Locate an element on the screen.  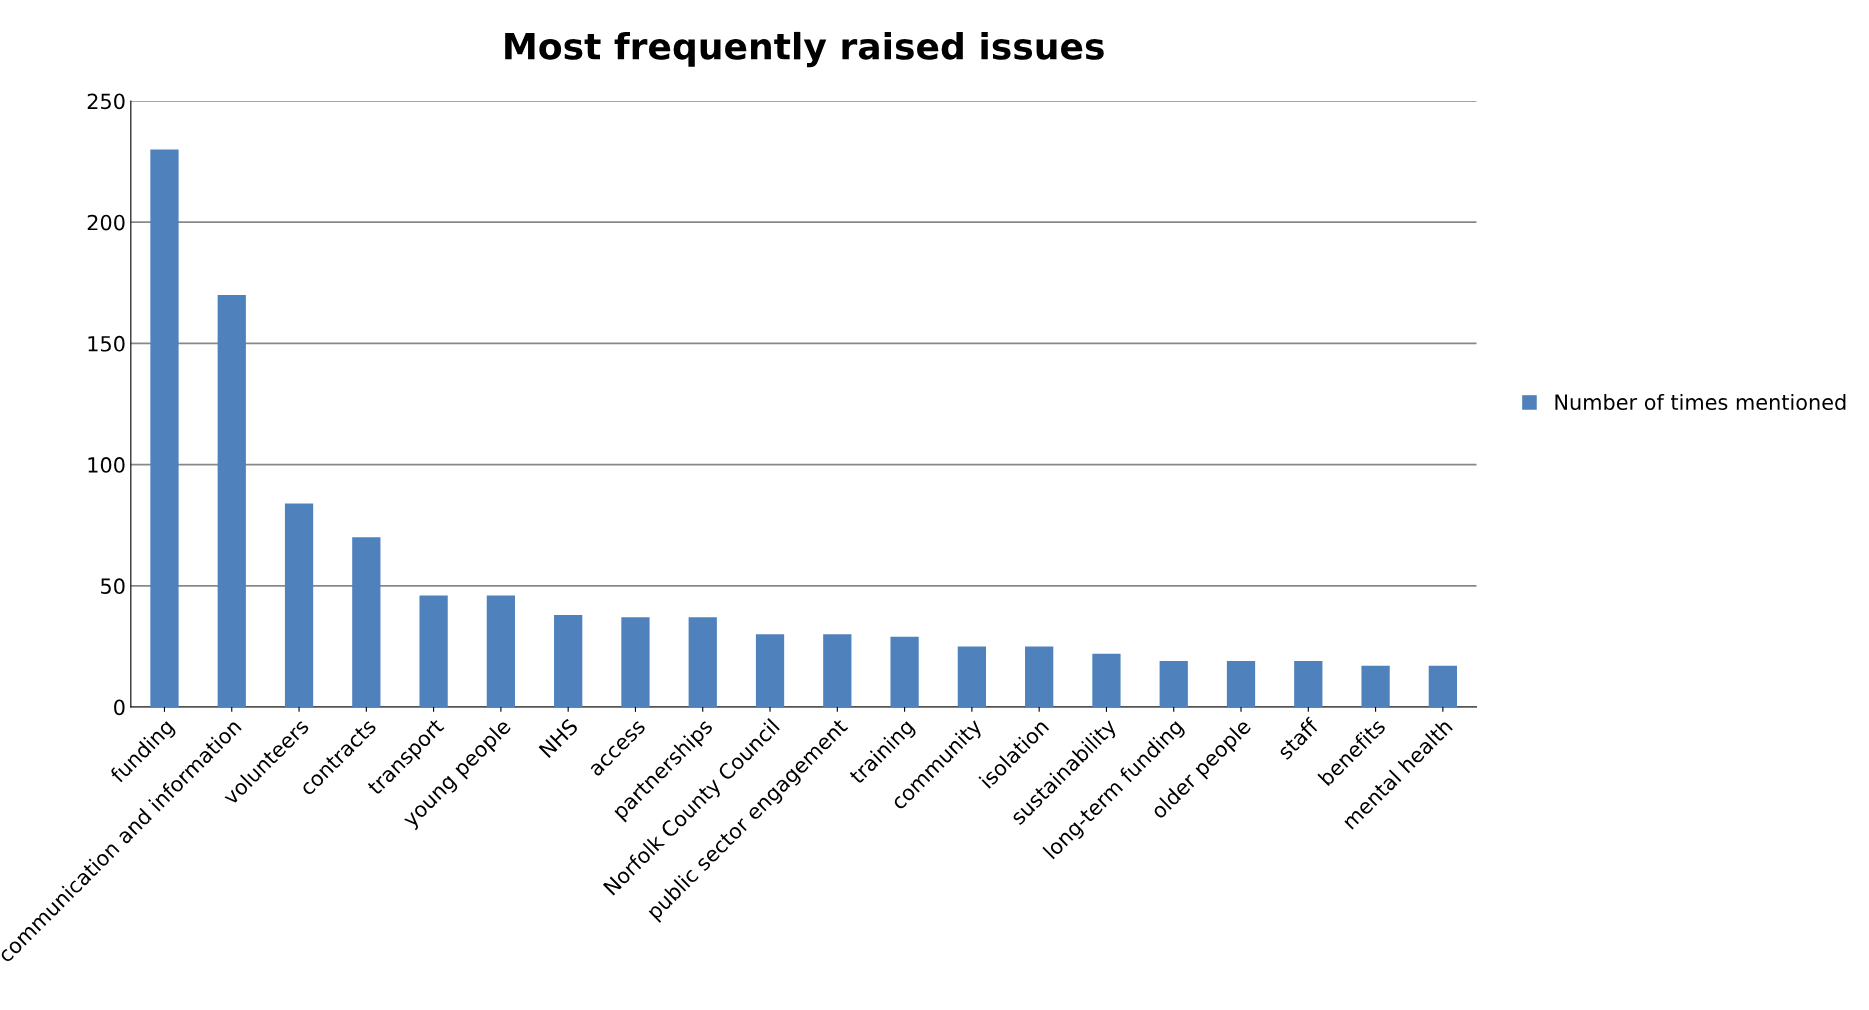
y-tick-label: 200 is located at coordinates (106, 222).